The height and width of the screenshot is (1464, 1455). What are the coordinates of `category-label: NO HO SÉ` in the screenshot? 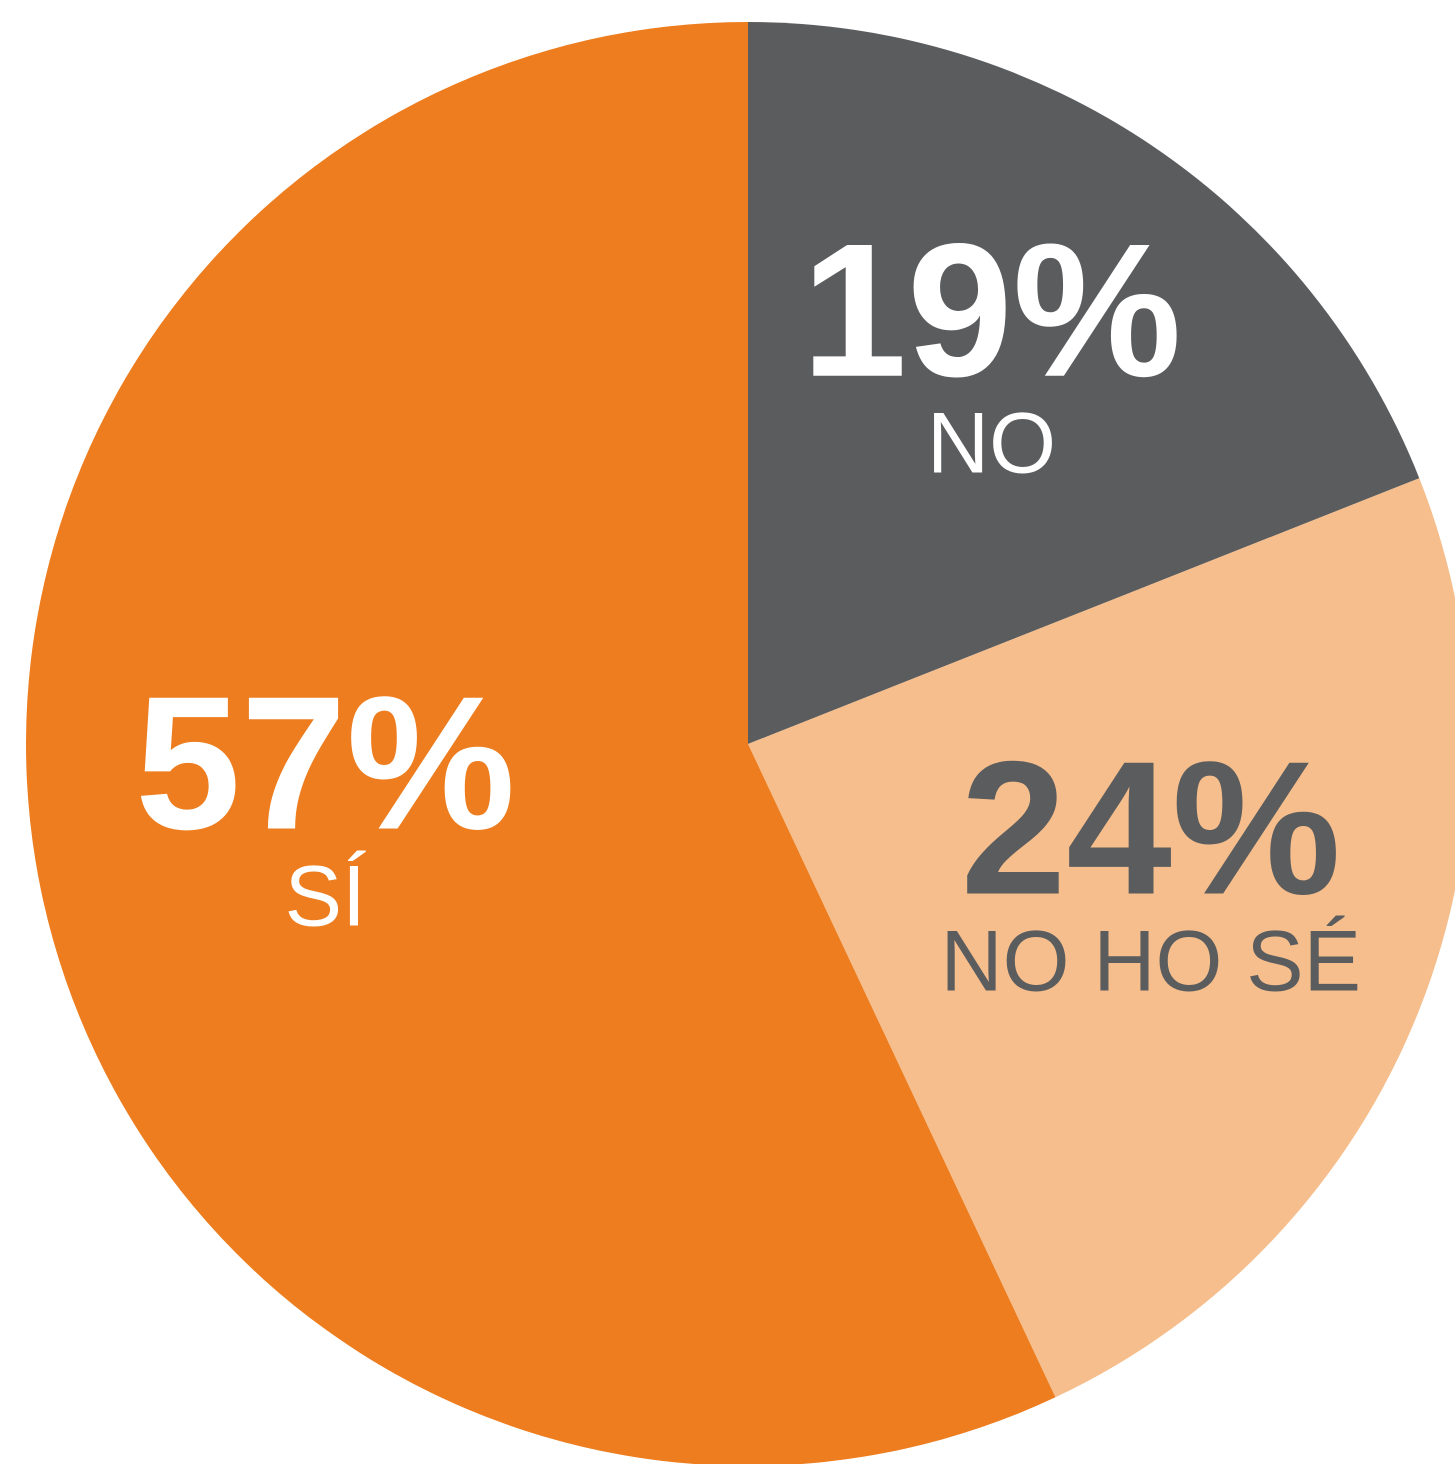 It's located at (1151, 961).